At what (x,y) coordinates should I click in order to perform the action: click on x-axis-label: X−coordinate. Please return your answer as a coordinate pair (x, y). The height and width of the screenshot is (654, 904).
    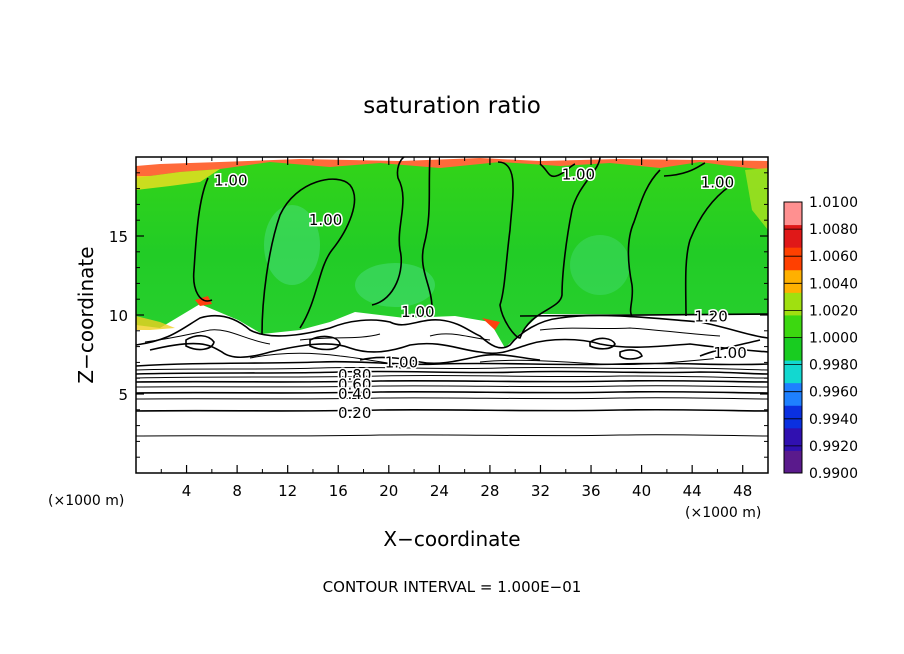
    Looking at the image, I should click on (451, 539).